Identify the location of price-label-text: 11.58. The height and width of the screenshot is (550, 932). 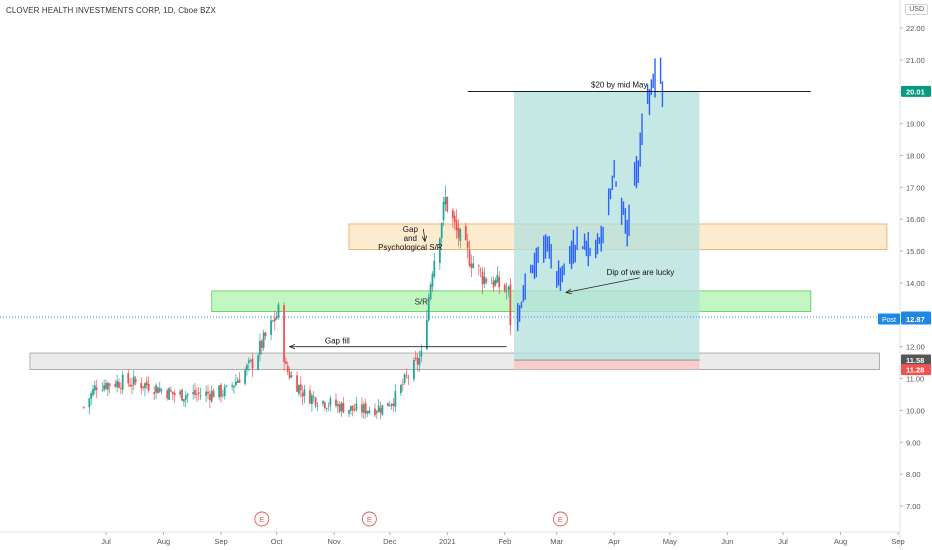
(915, 360).